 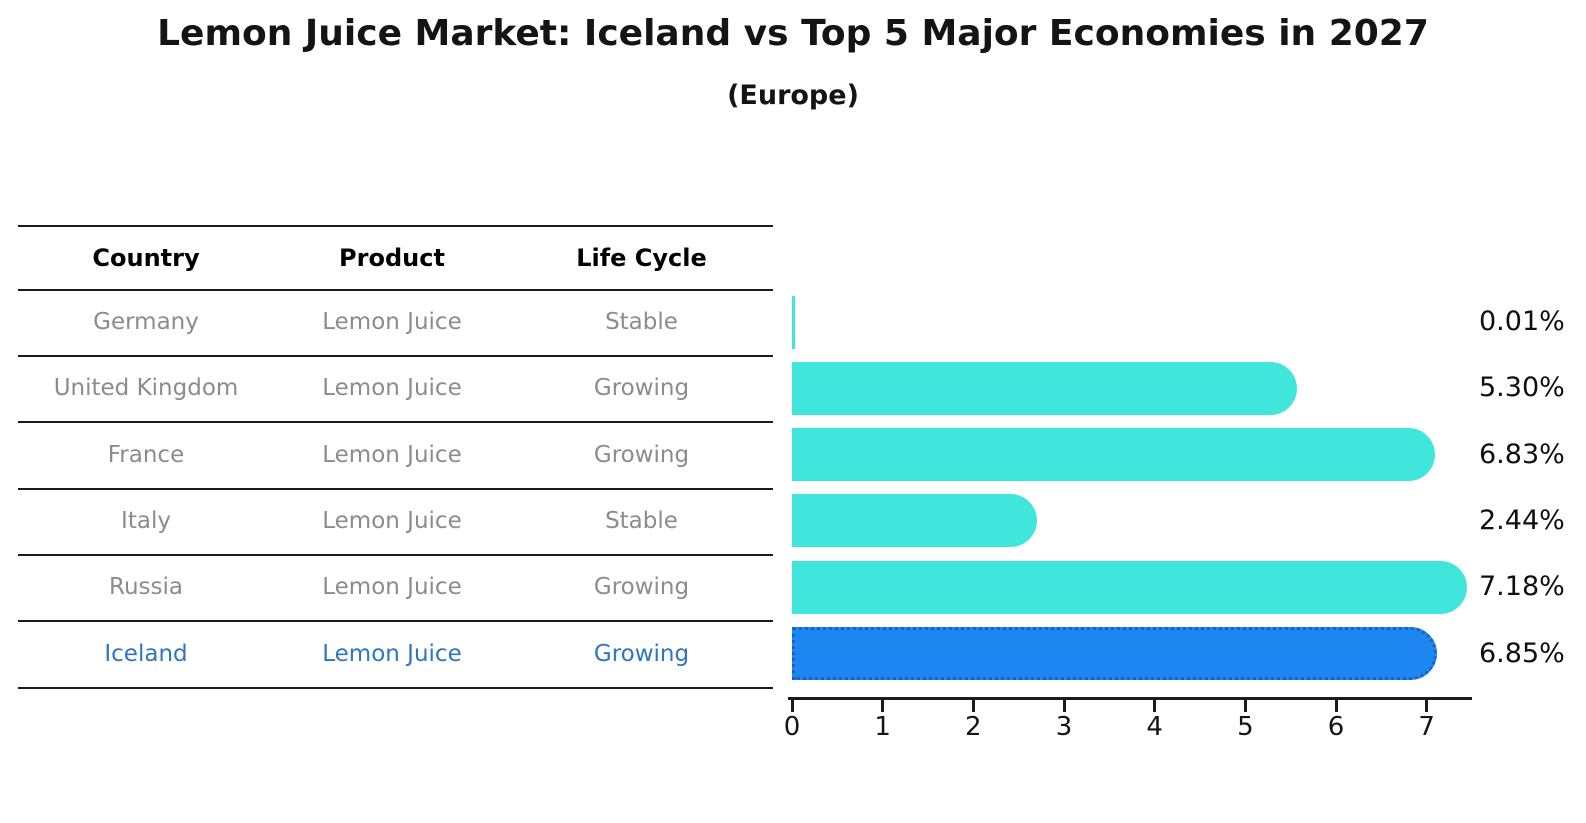 I want to click on x-tick-label: 7, so click(x=1426, y=727).